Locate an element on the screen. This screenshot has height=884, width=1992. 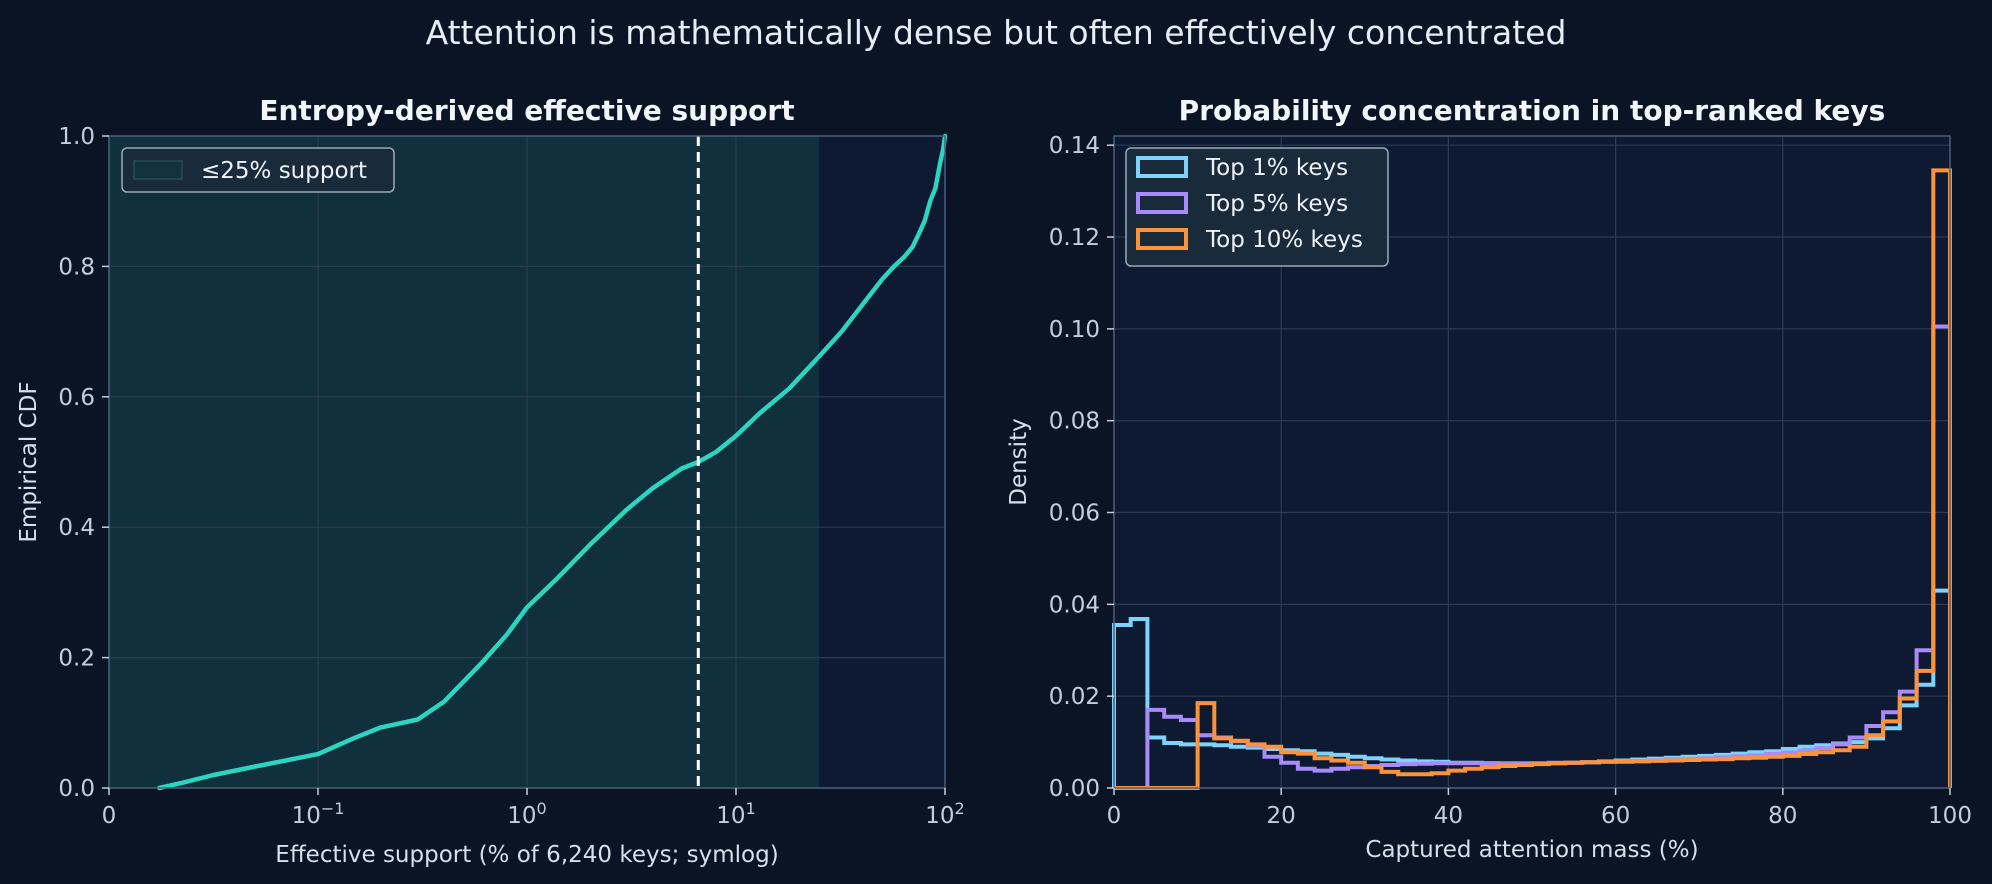
hist-xtick-label-4: 80 is located at coordinates (1782, 816).